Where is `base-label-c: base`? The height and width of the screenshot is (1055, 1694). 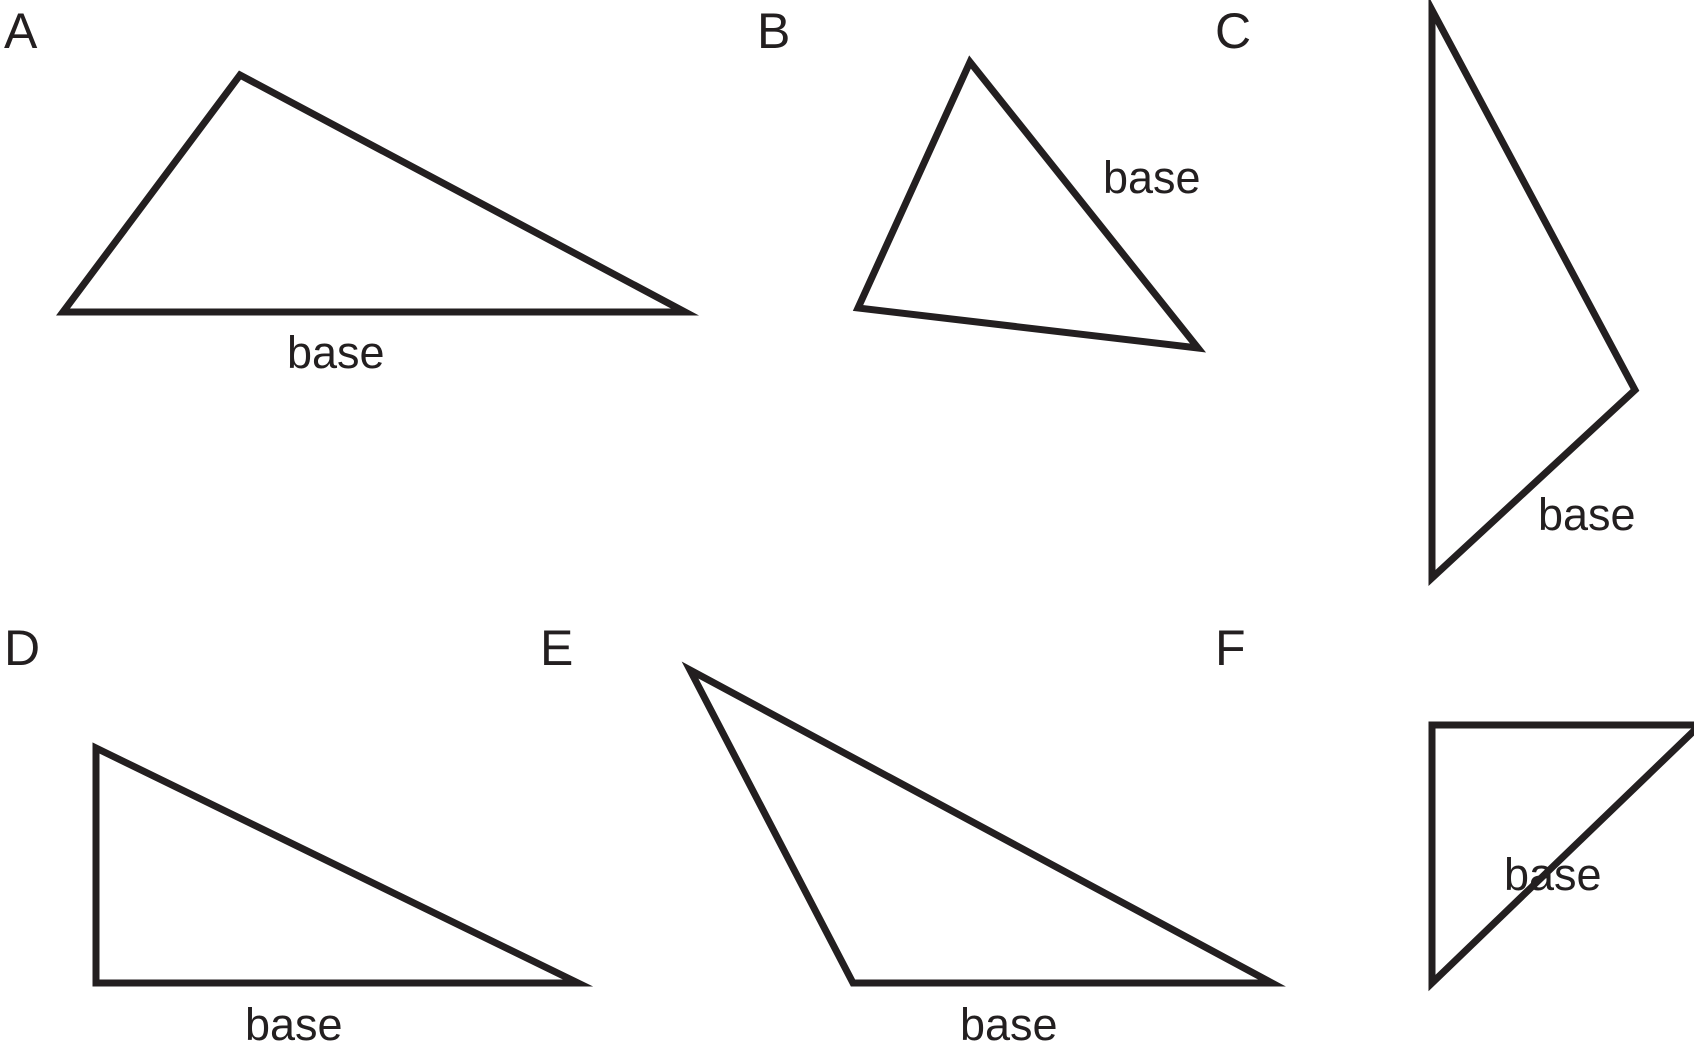
base-label-c: base is located at coordinates (1587, 514).